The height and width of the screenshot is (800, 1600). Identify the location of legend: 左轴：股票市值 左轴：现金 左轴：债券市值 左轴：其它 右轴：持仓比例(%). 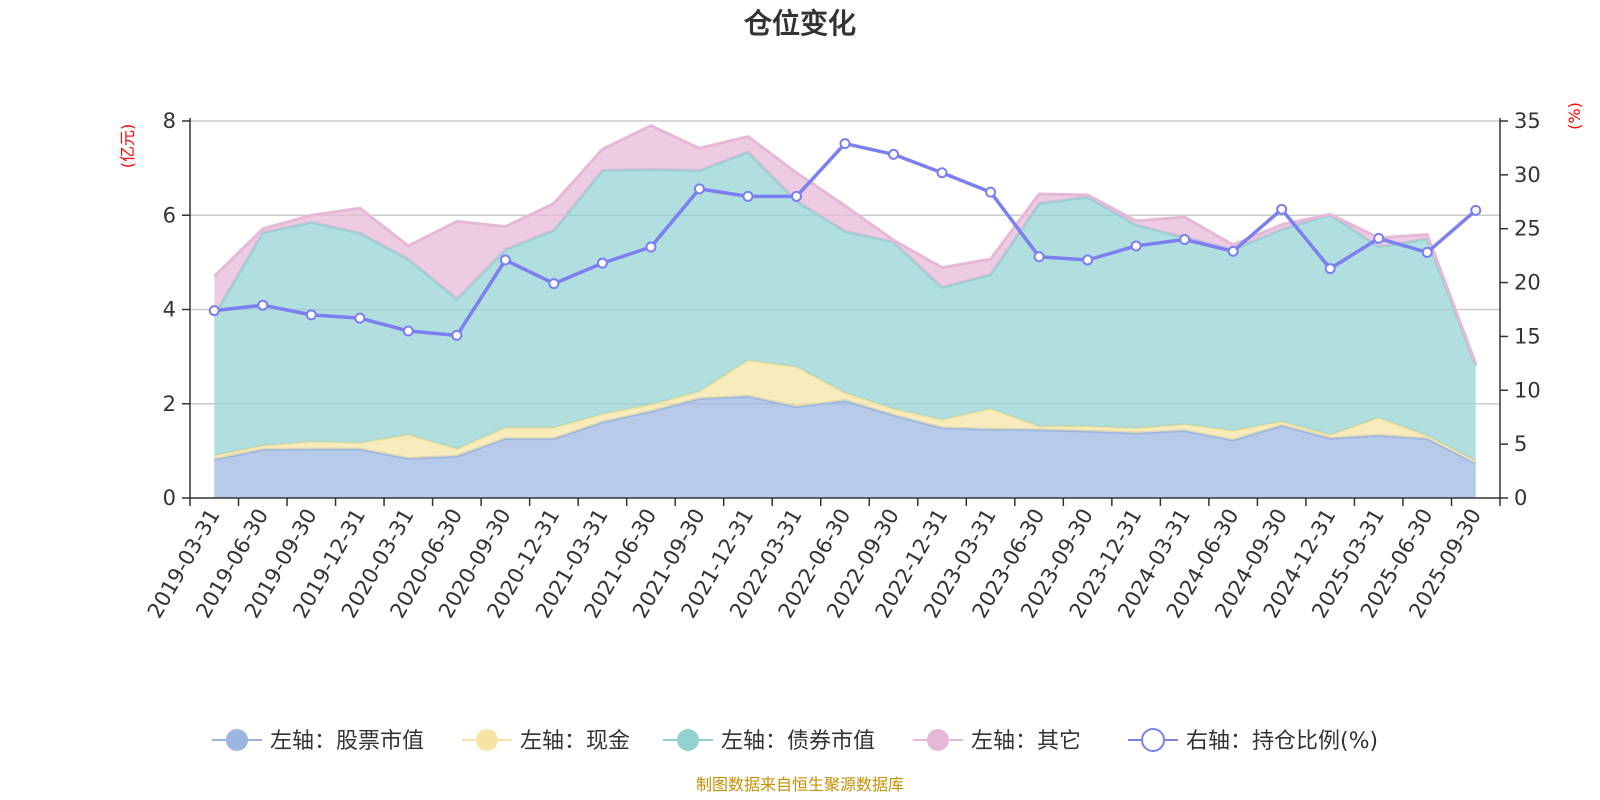
(795, 741).